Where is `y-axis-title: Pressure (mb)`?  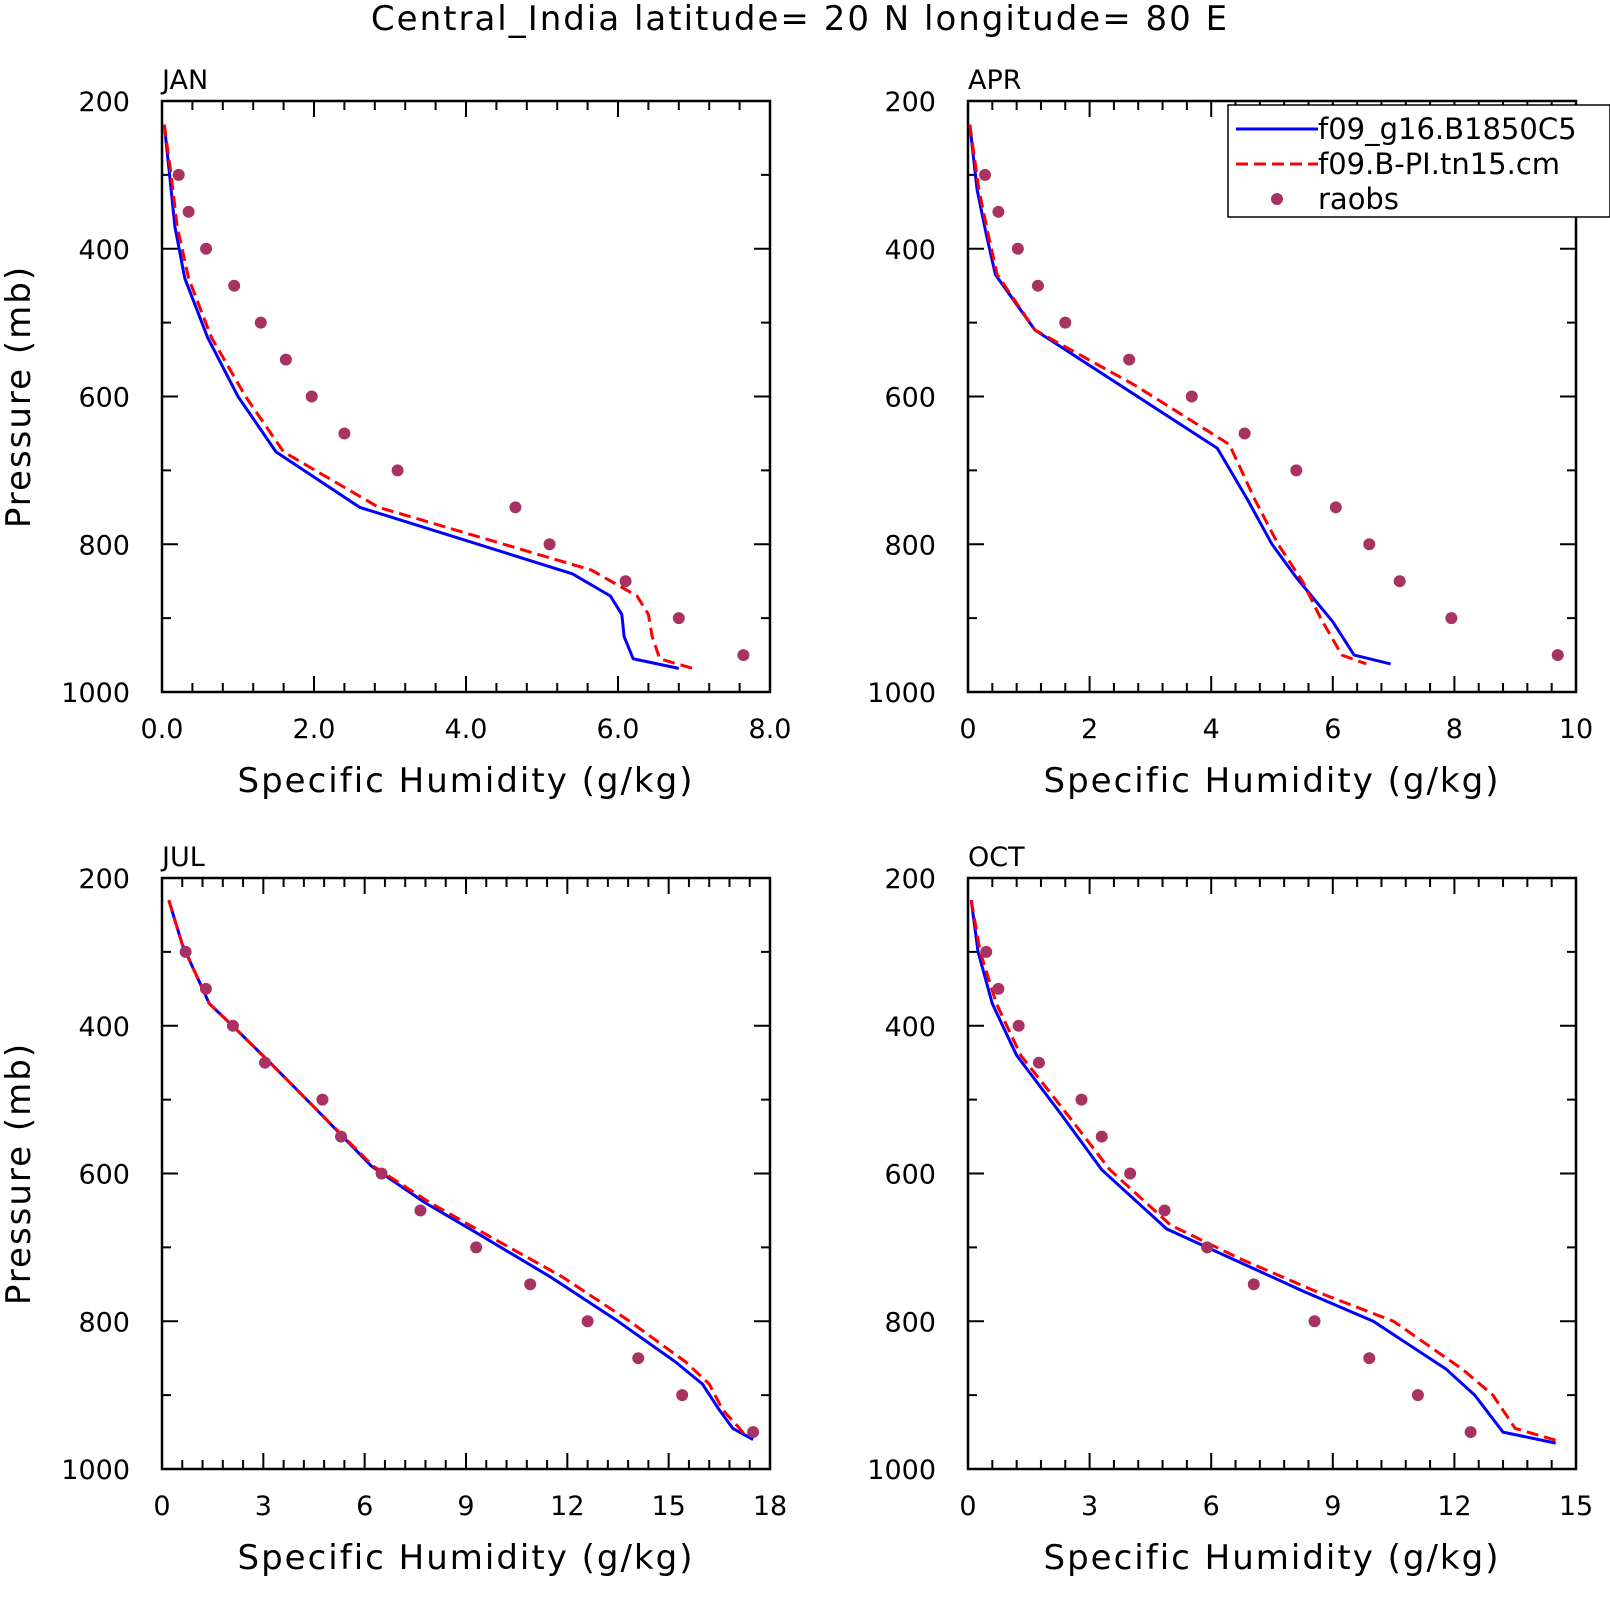 y-axis-title: Pressure (mb) is located at coordinates (19, 396).